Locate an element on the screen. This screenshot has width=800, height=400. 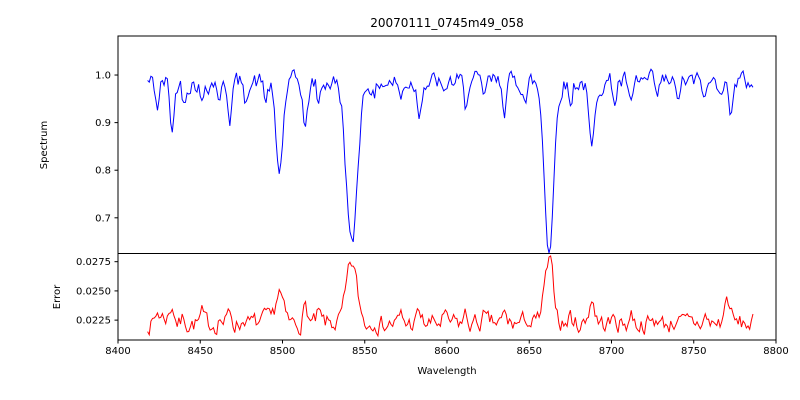
spectrum-y-tick-label: 0.9 is located at coordinates (103, 123).